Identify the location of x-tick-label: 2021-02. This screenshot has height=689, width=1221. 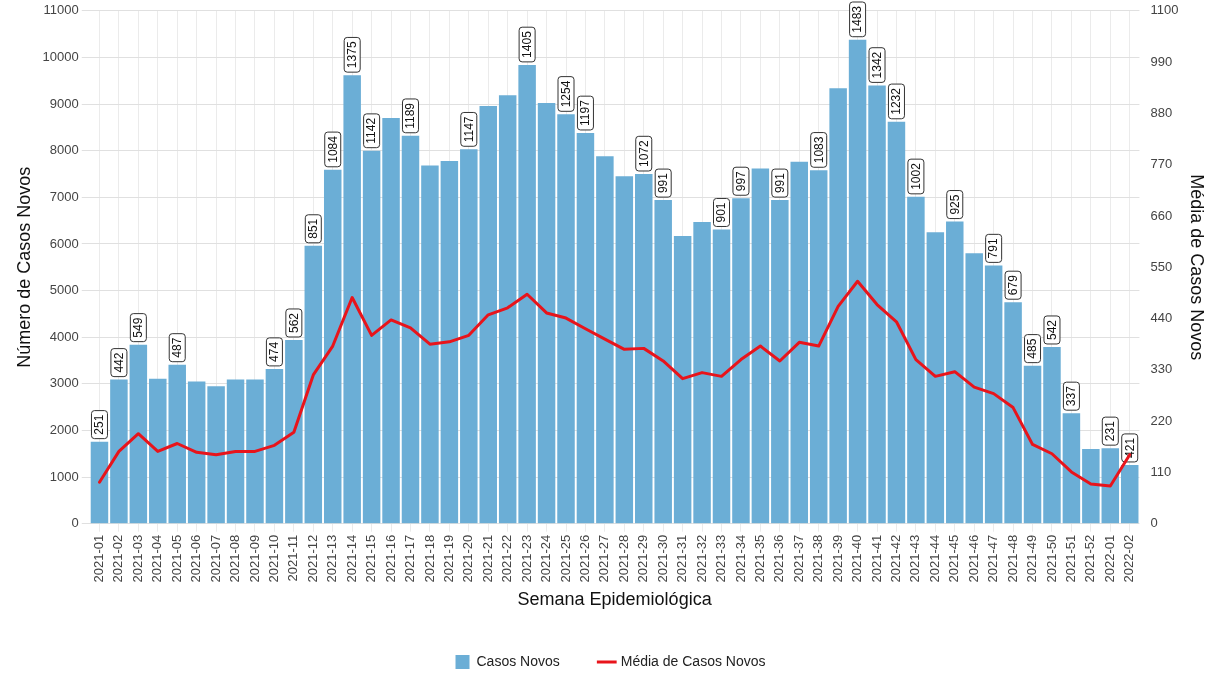
(118, 558).